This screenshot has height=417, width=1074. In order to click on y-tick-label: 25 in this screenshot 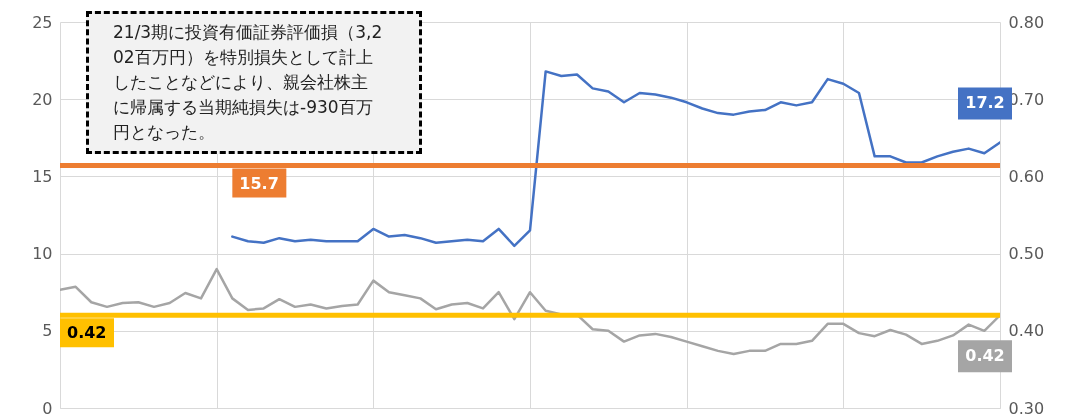, I will do `click(42, 22)`.